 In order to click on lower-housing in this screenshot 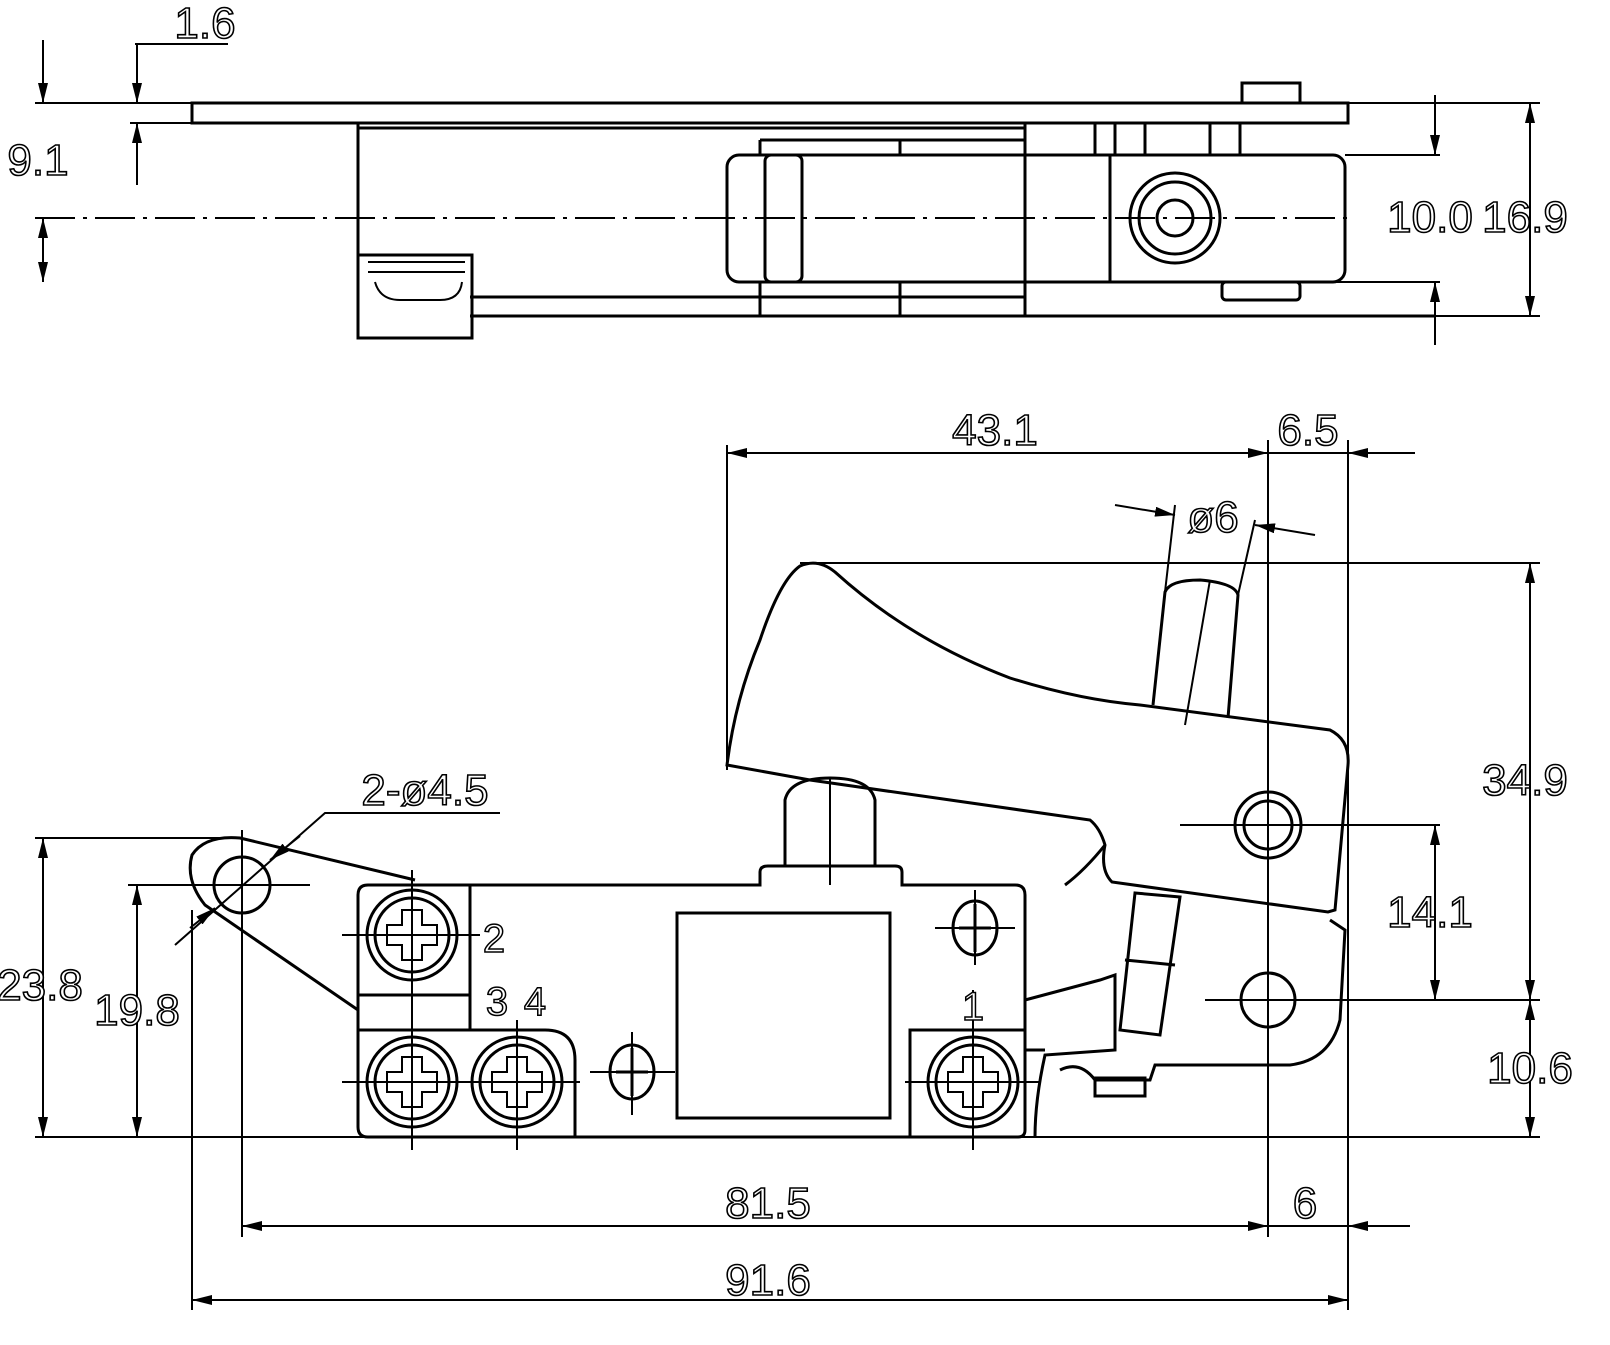, I will do `click(1185, 1028)`.